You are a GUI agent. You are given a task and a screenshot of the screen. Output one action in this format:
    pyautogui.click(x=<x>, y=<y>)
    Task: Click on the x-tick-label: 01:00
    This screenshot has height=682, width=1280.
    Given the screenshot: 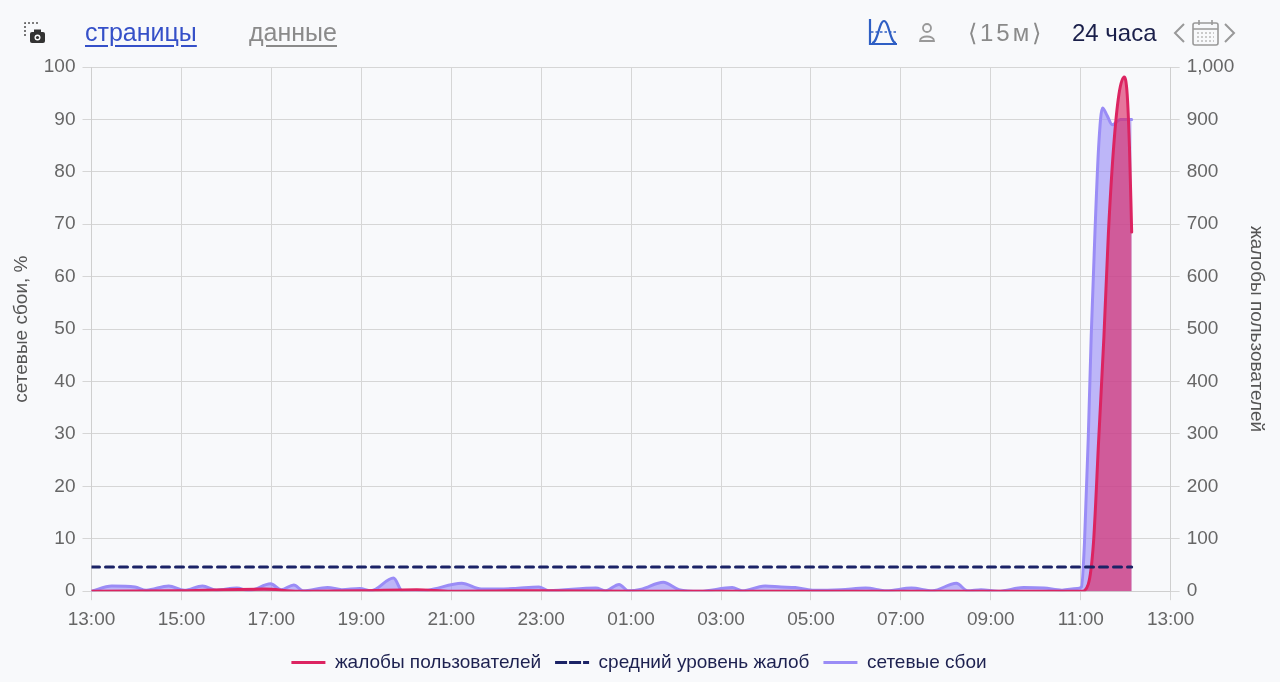 What is the action you would take?
    pyautogui.click(x=631, y=618)
    